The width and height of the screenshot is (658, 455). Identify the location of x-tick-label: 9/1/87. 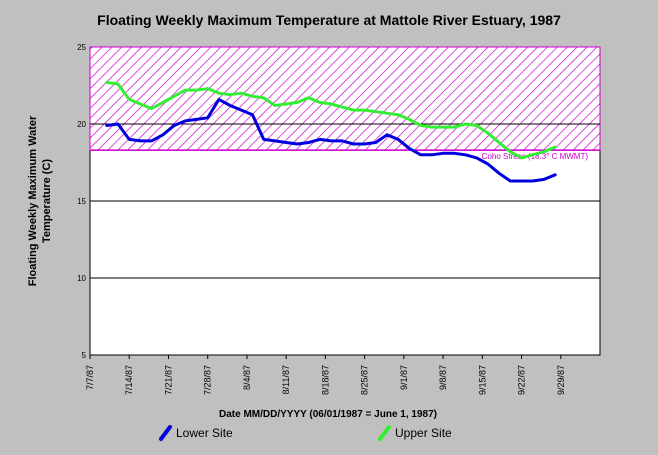
(404, 377).